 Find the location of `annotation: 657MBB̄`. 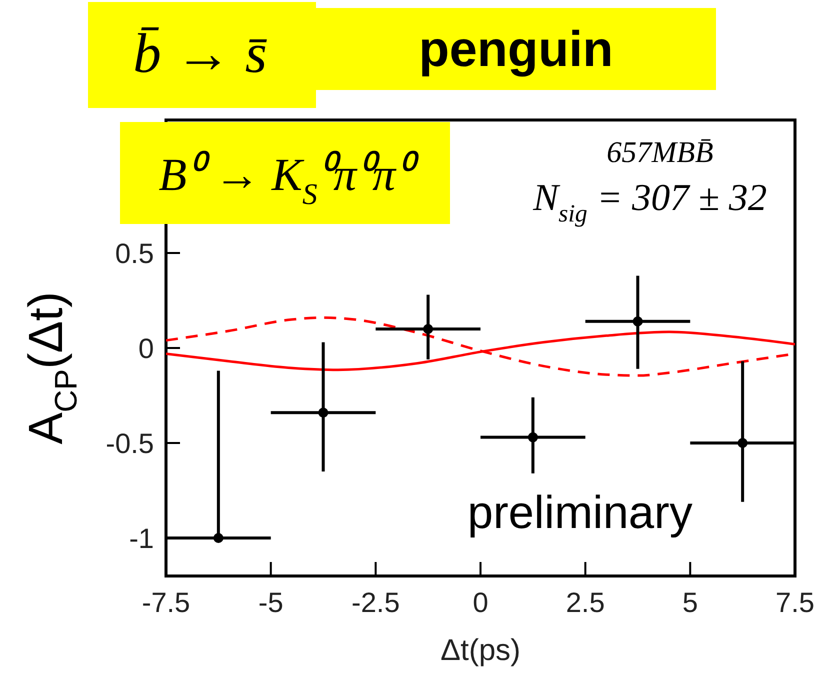

annotation: 657MBB̄ is located at coordinates (660, 152).